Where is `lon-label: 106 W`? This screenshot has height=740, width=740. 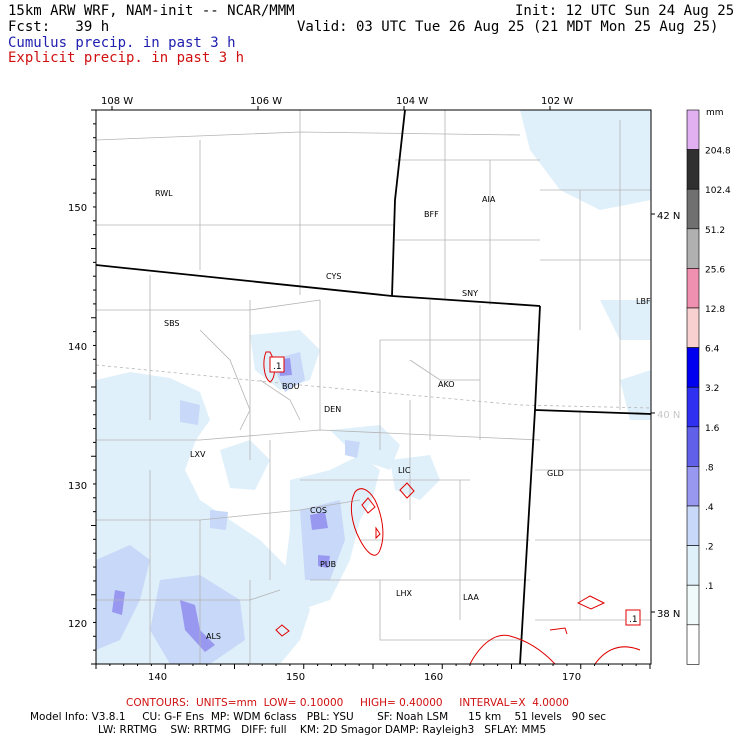
lon-label: 106 W is located at coordinates (266, 101).